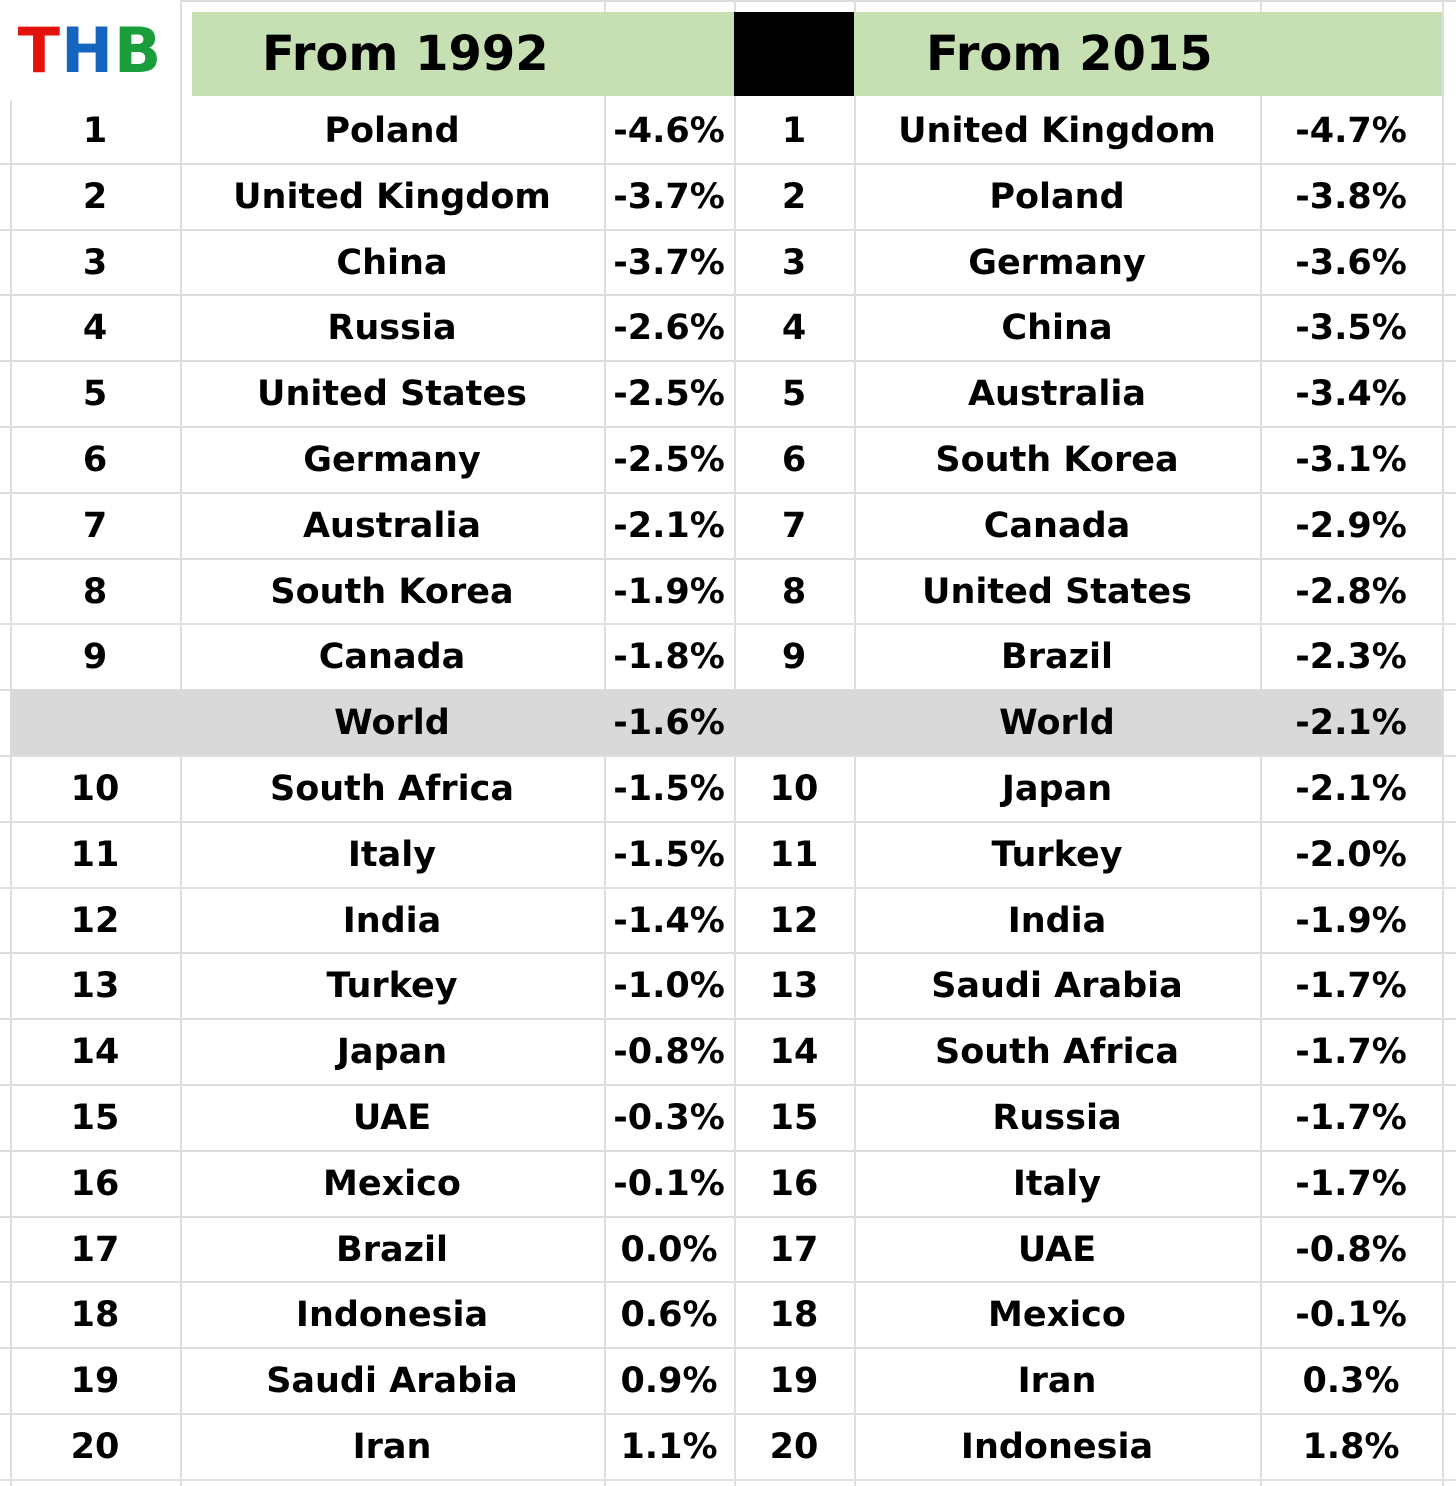 This screenshot has height=1486, width=1456. What do you see at coordinates (138, 50) in the screenshot?
I see `logo-letter-b: B` at bounding box center [138, 50].